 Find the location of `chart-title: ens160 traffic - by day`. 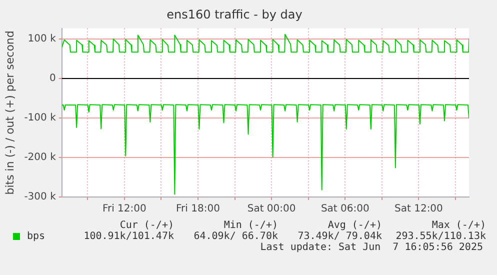

chart-title: ens160 traffic - by day is located at coordinates (234, 14).